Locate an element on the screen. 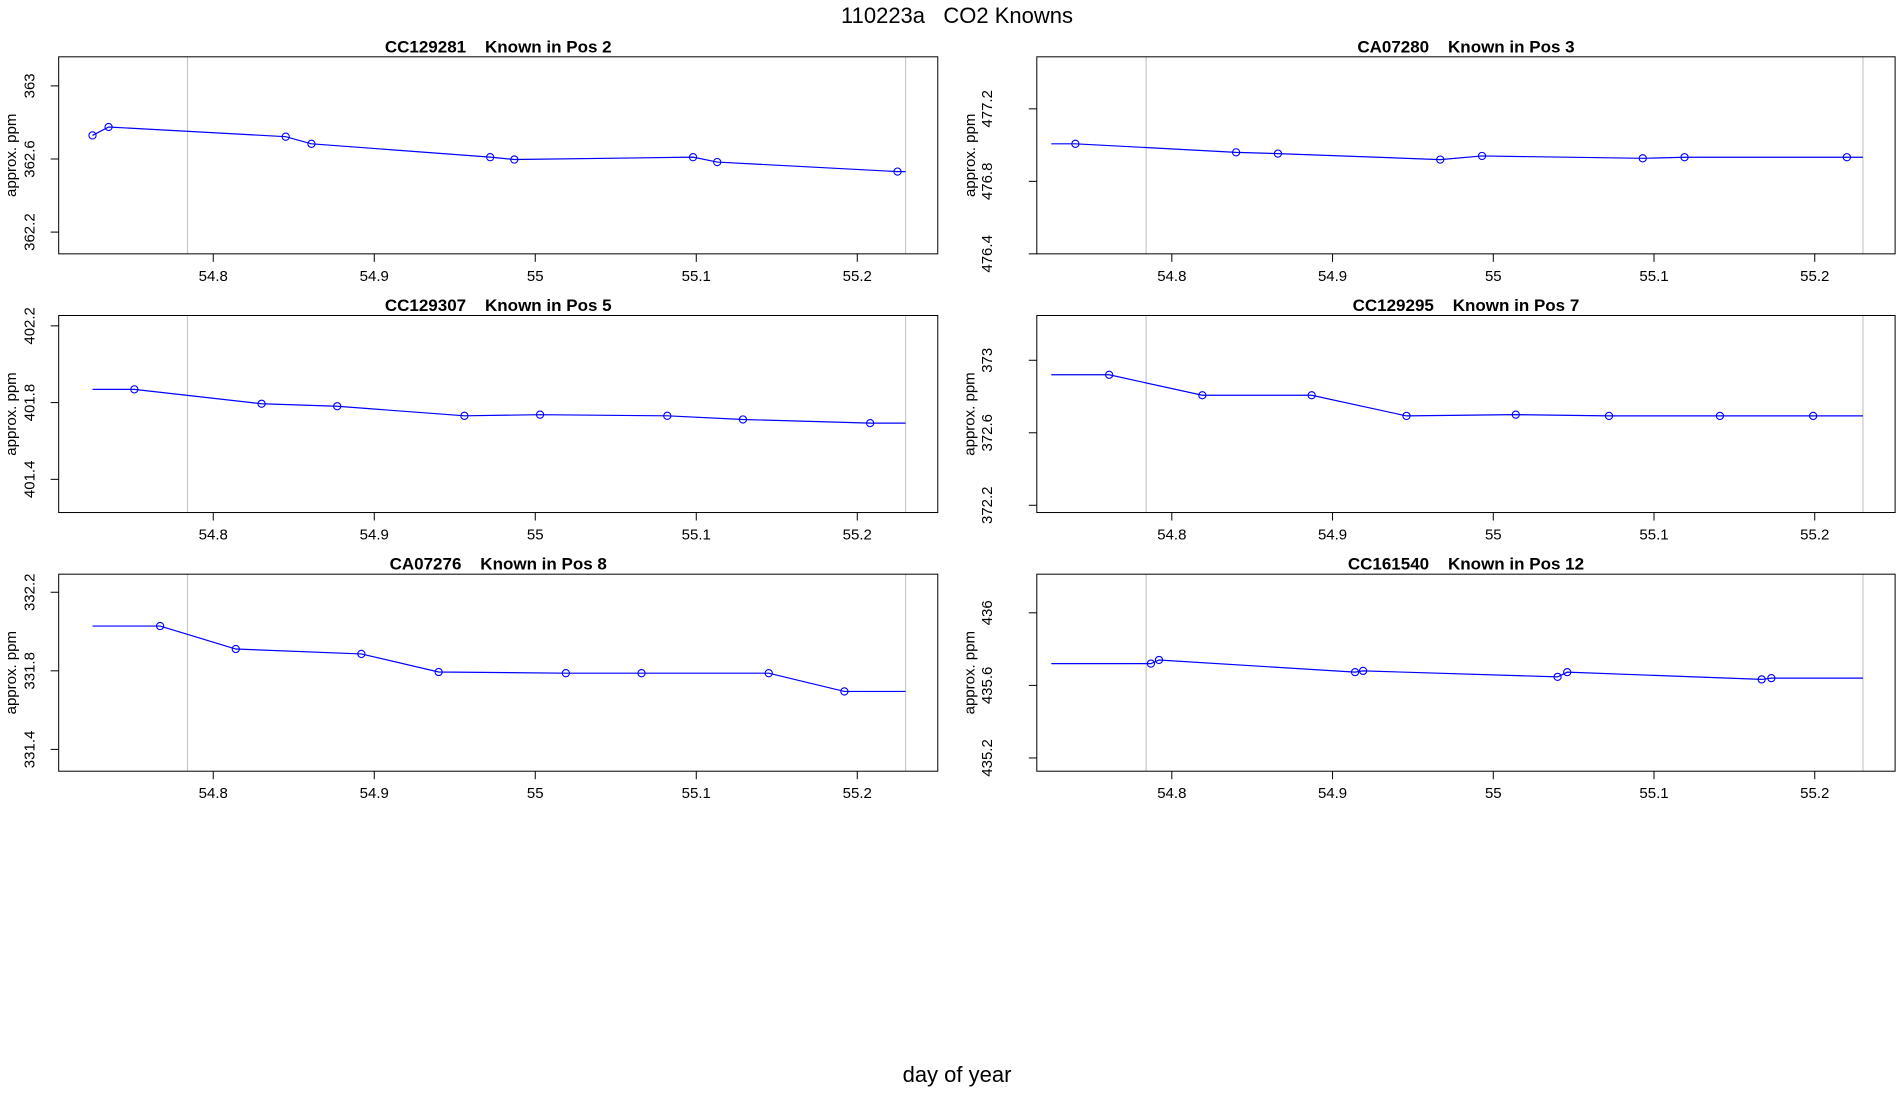  x-axis-label: day of year is located at coordinates (957, 1074).